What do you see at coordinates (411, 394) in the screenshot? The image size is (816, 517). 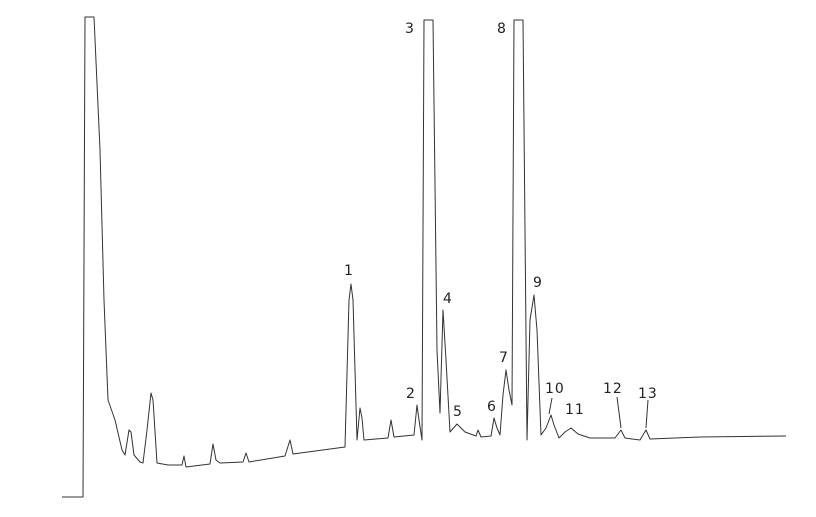 I see `peak-label-2: 2` at bounding box center [411, 394].